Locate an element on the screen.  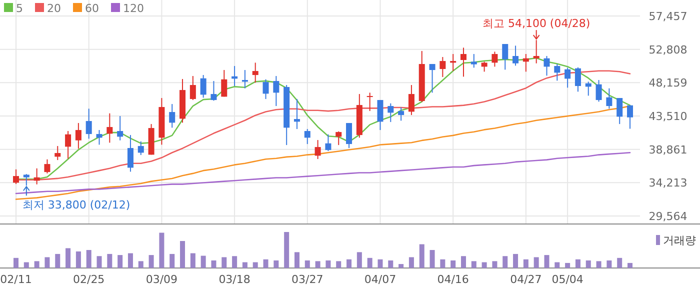
x-tick-label: 05/04 is located at coordinates (568, 279).